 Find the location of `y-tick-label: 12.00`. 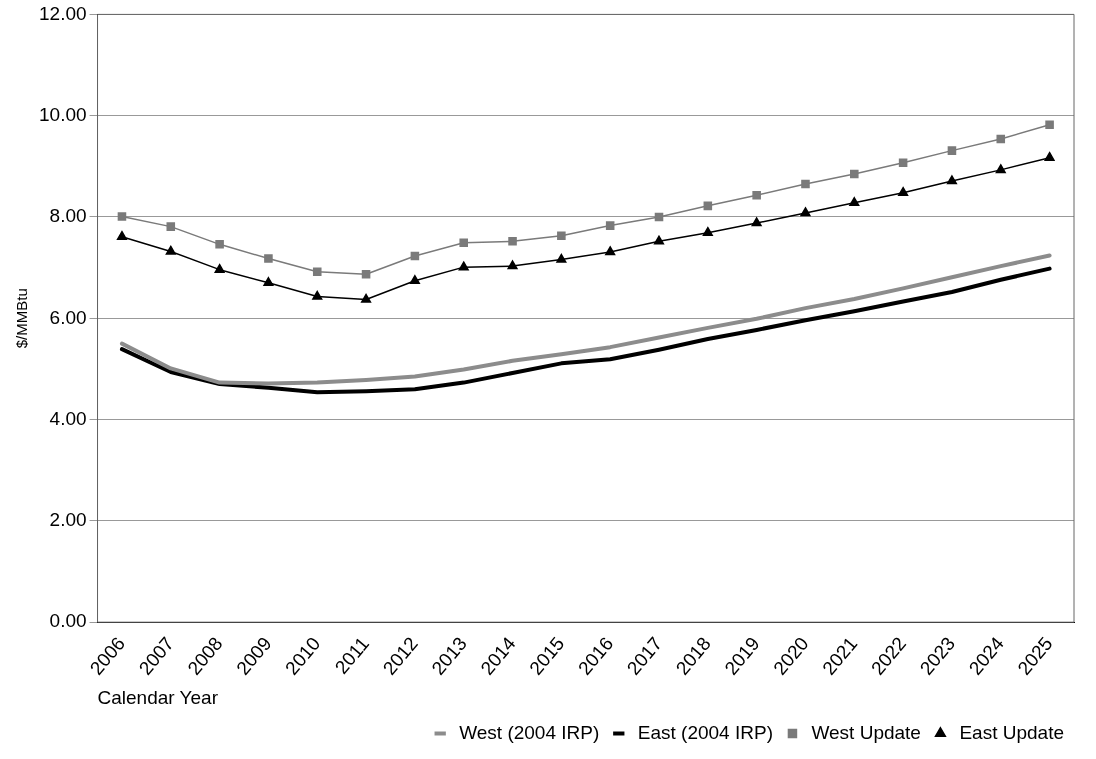

y-tick-label: 12.00 is located at coordinates (63, 13).